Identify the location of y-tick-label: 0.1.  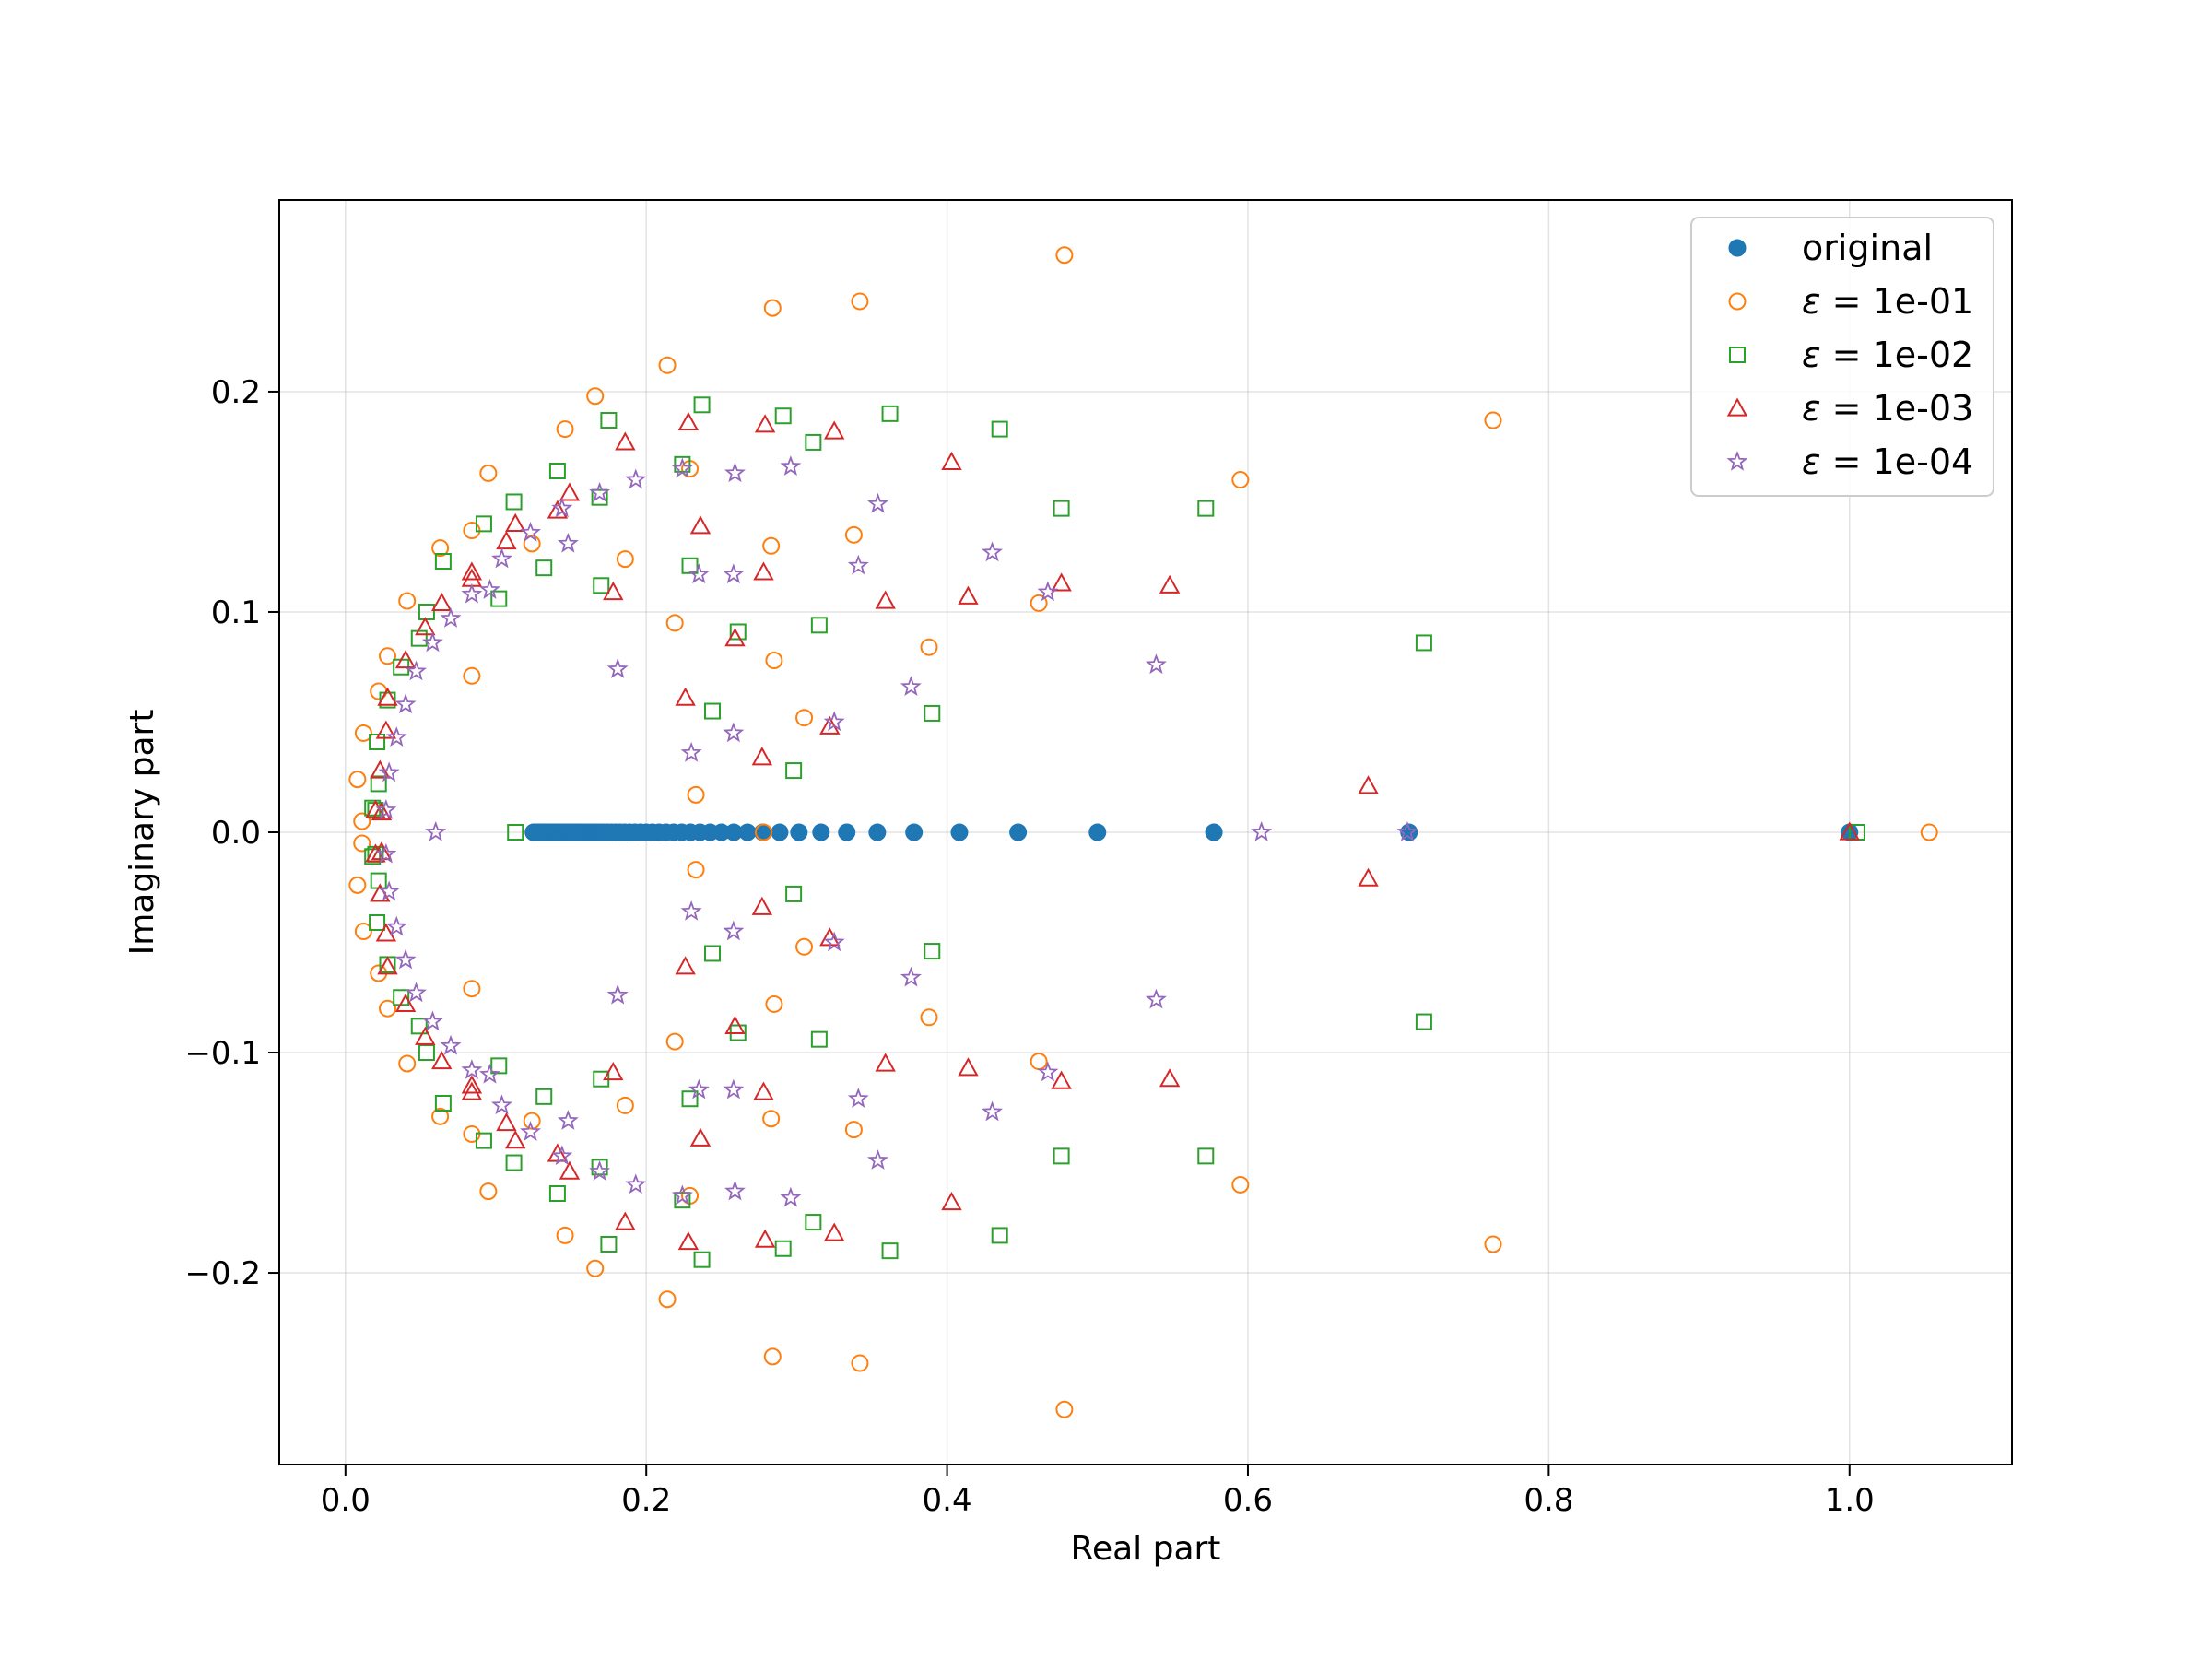
(236, 612).